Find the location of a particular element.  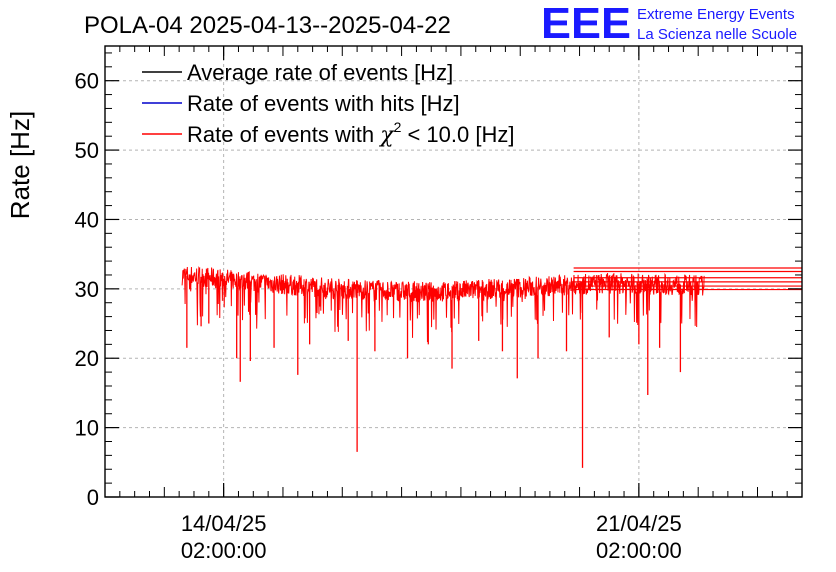

y-tick-label: 50 is located at coordinates (87, 150).